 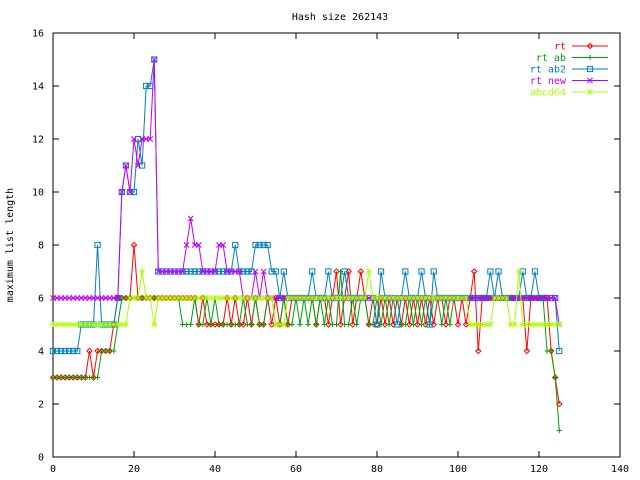 What do you see at coordinates (306, 298) in the screenshot?
I see `series-abcd64` at bounding box center [306, 298].